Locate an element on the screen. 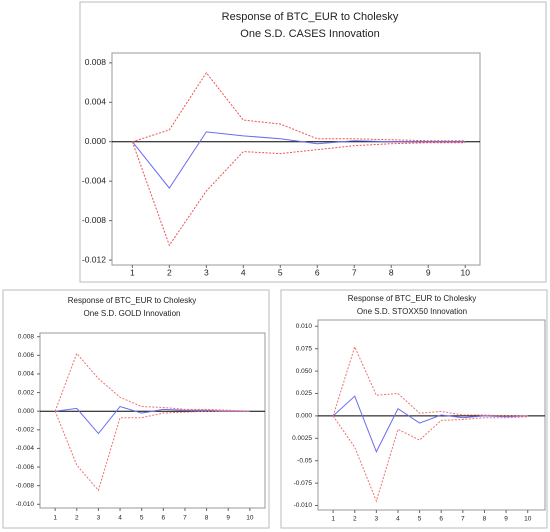 The width and height of the screenshot is (550, 532). y-tick-label: 0.002 is located at coordinates (26, 392).